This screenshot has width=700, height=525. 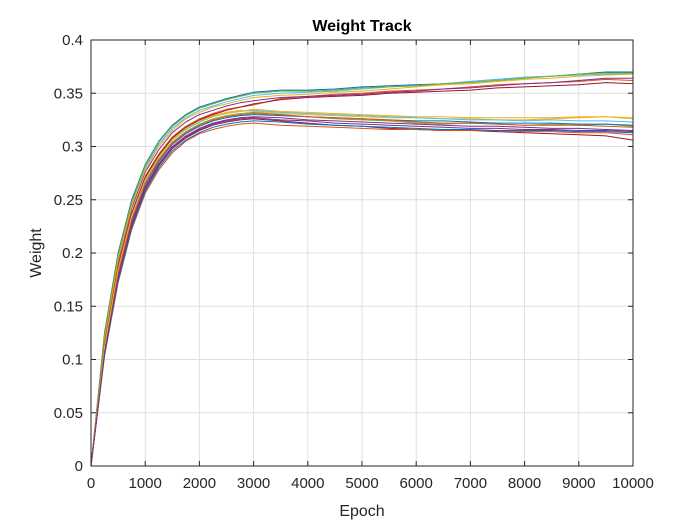 What do you see at coordinates (79, 466) in the screenshot?
I see `y-tick-label: 0` at bounding box center [79, 466].